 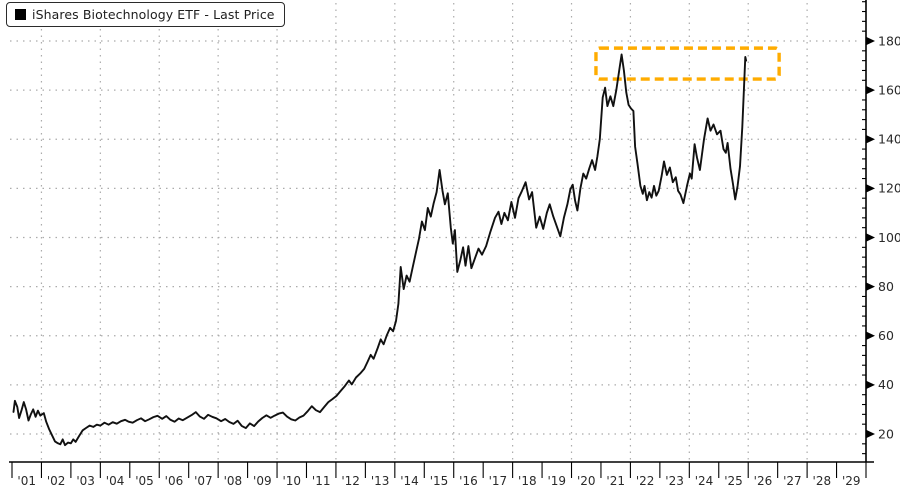 I want to click on x-year-label: '10, so click(x=291, y=481).